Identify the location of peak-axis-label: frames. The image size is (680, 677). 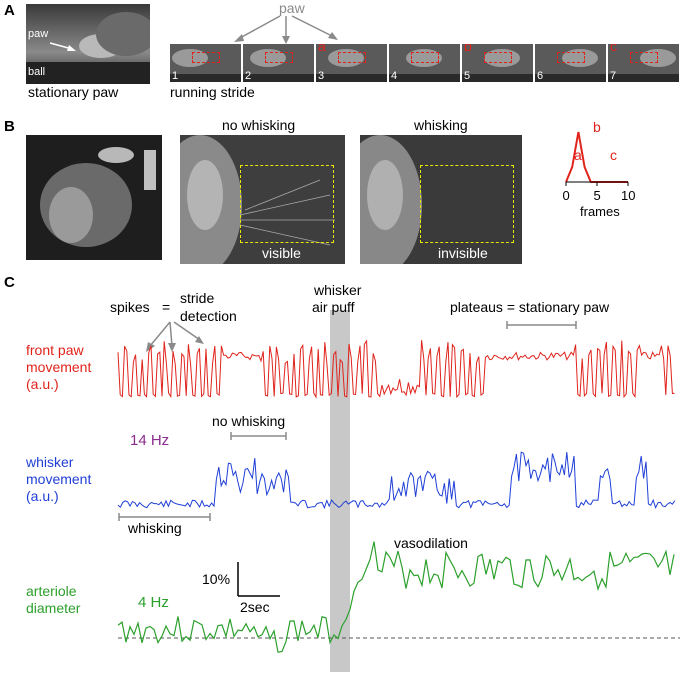
(600, 211).